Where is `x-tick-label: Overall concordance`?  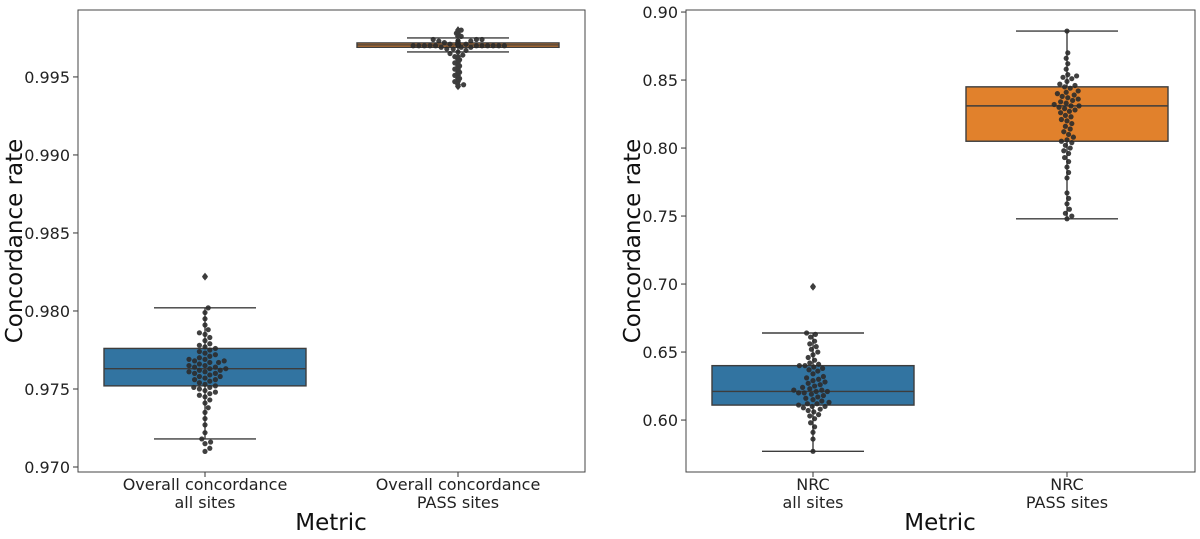 x-tick-label: Overall concordance is located at coordinates (458, 484).